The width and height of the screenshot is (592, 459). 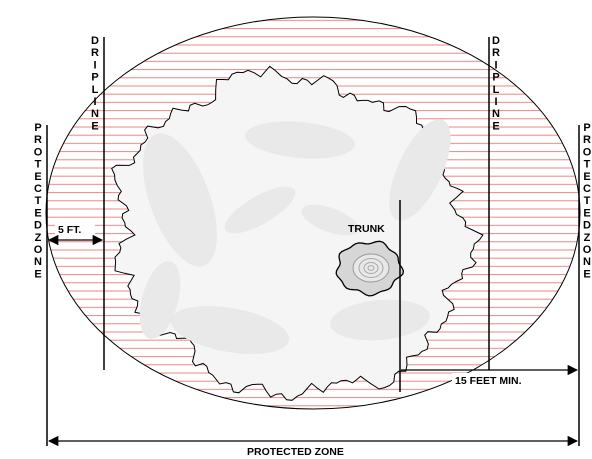 I want to click on tree-trunk, so click(x=370, y=268).